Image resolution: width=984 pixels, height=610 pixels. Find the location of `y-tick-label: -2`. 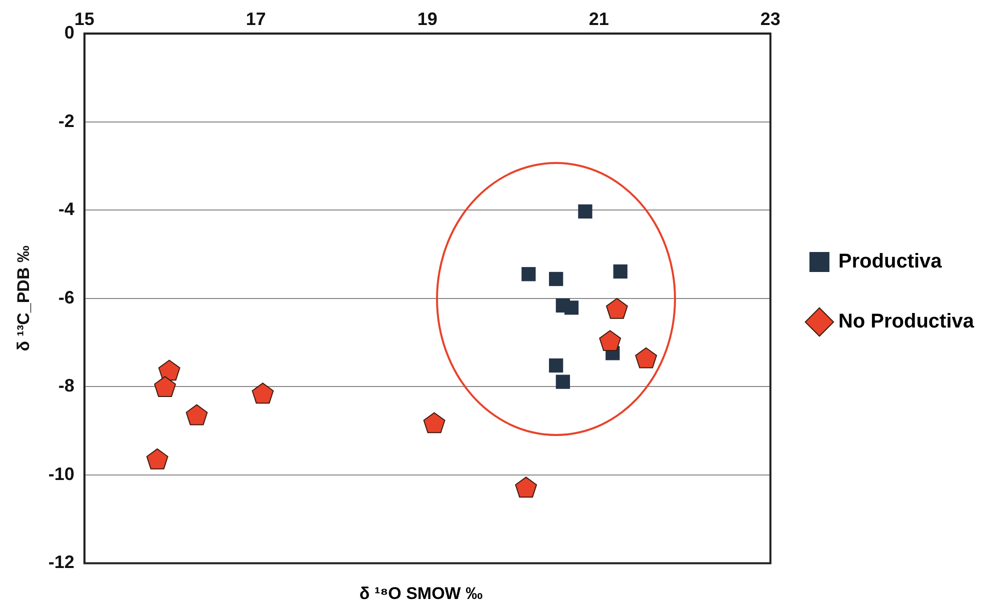

y-tick-label: -2 is located at coordinates (66, 120).